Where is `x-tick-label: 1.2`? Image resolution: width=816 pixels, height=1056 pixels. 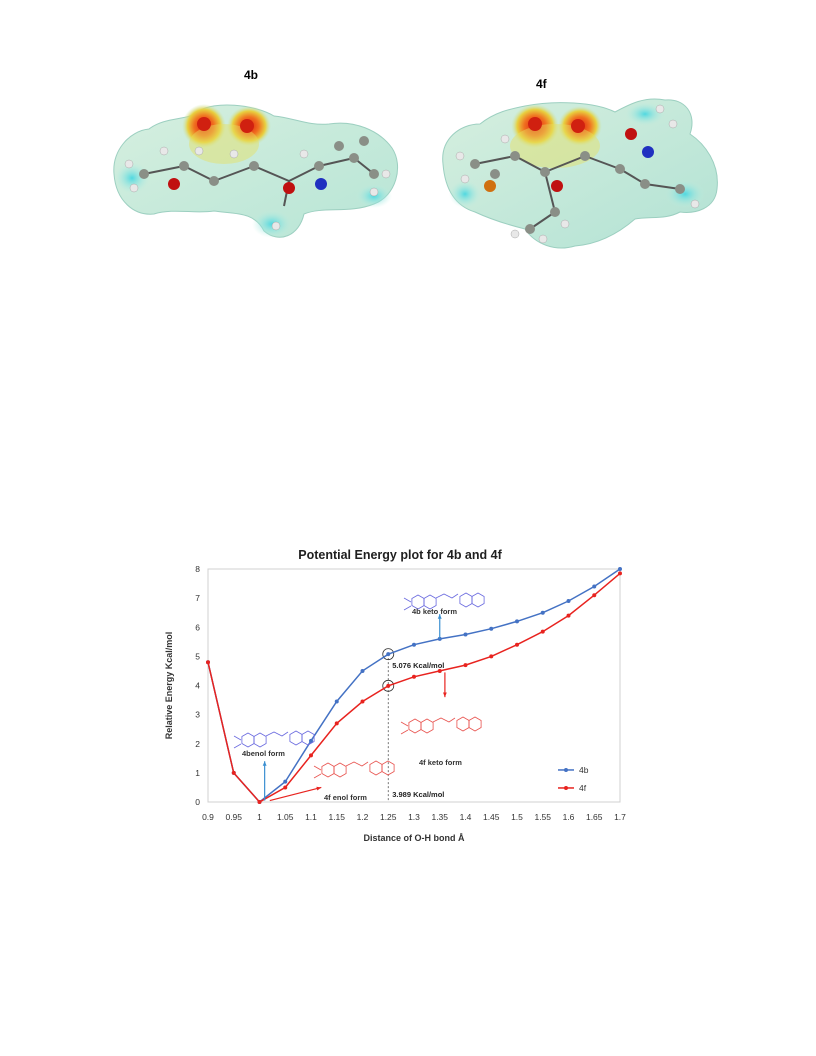 x-tick-label: 1.2 is located at coordinates (363, 817).